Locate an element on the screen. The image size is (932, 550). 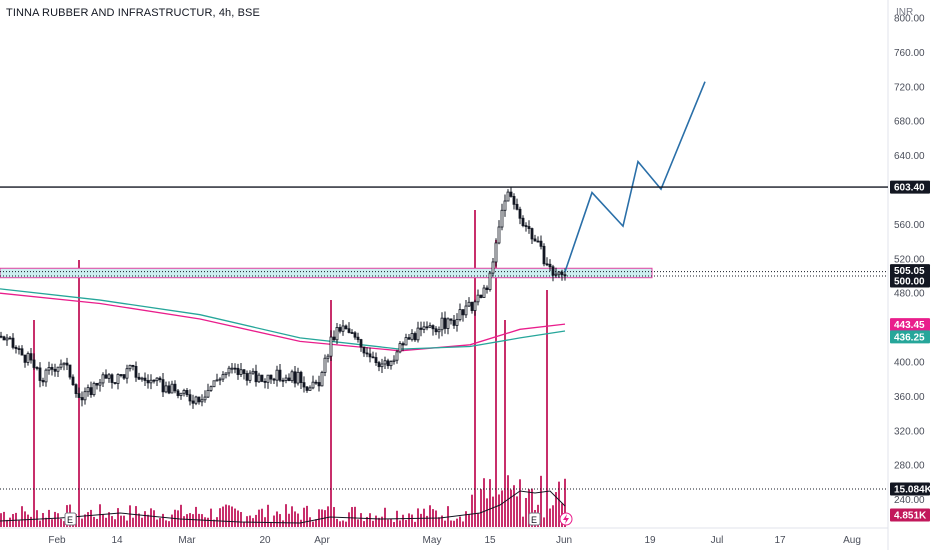
time-tick-label: Apr is located at coordinates (322, 540).